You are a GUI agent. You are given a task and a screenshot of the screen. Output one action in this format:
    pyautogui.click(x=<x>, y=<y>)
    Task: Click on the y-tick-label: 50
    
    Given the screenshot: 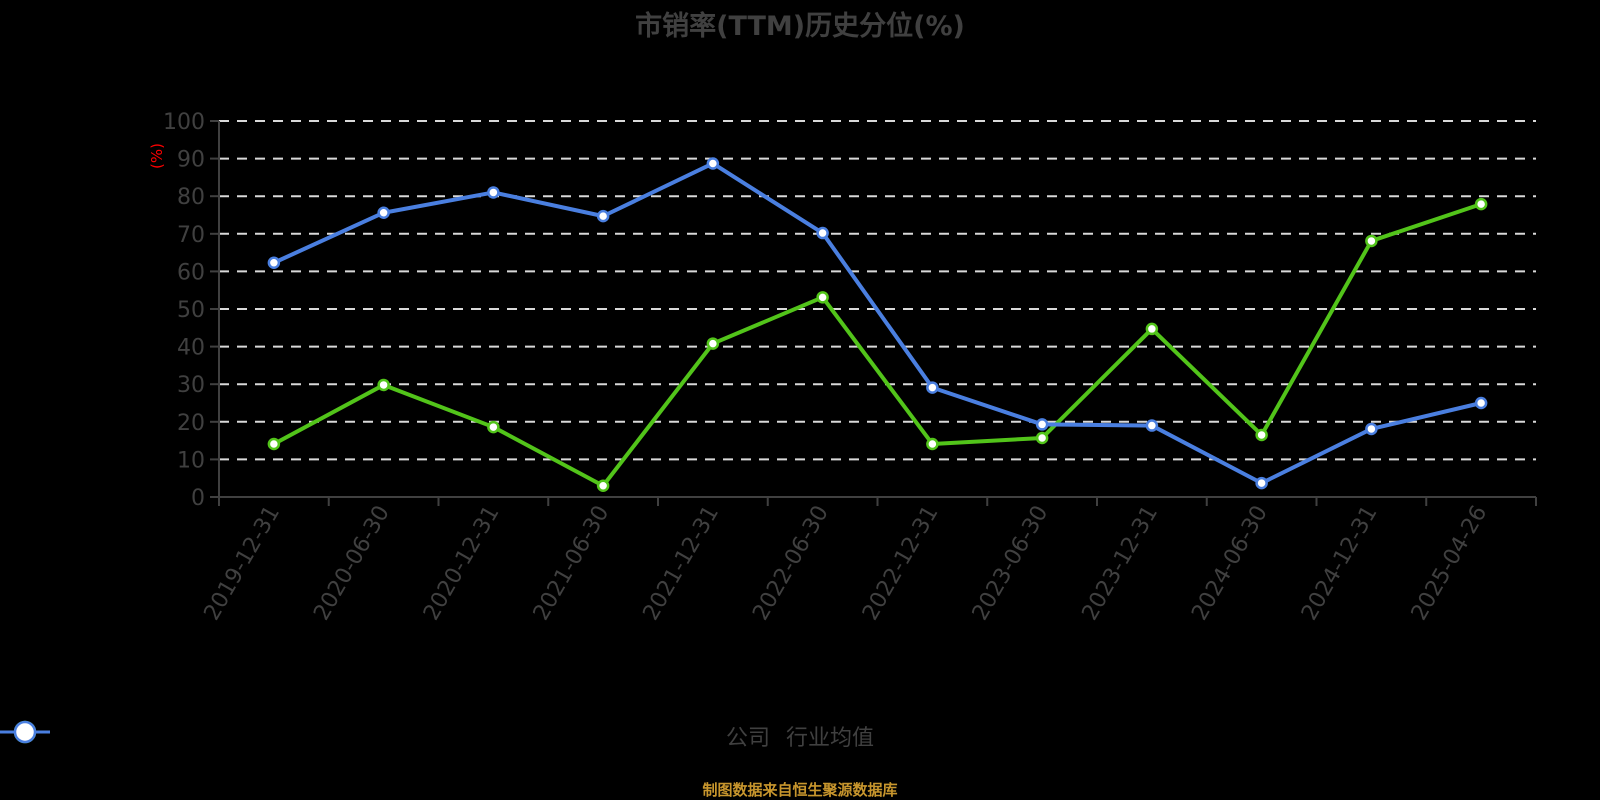 What is the action you would take?
    pyautogui.click(x=191, y=310)
    